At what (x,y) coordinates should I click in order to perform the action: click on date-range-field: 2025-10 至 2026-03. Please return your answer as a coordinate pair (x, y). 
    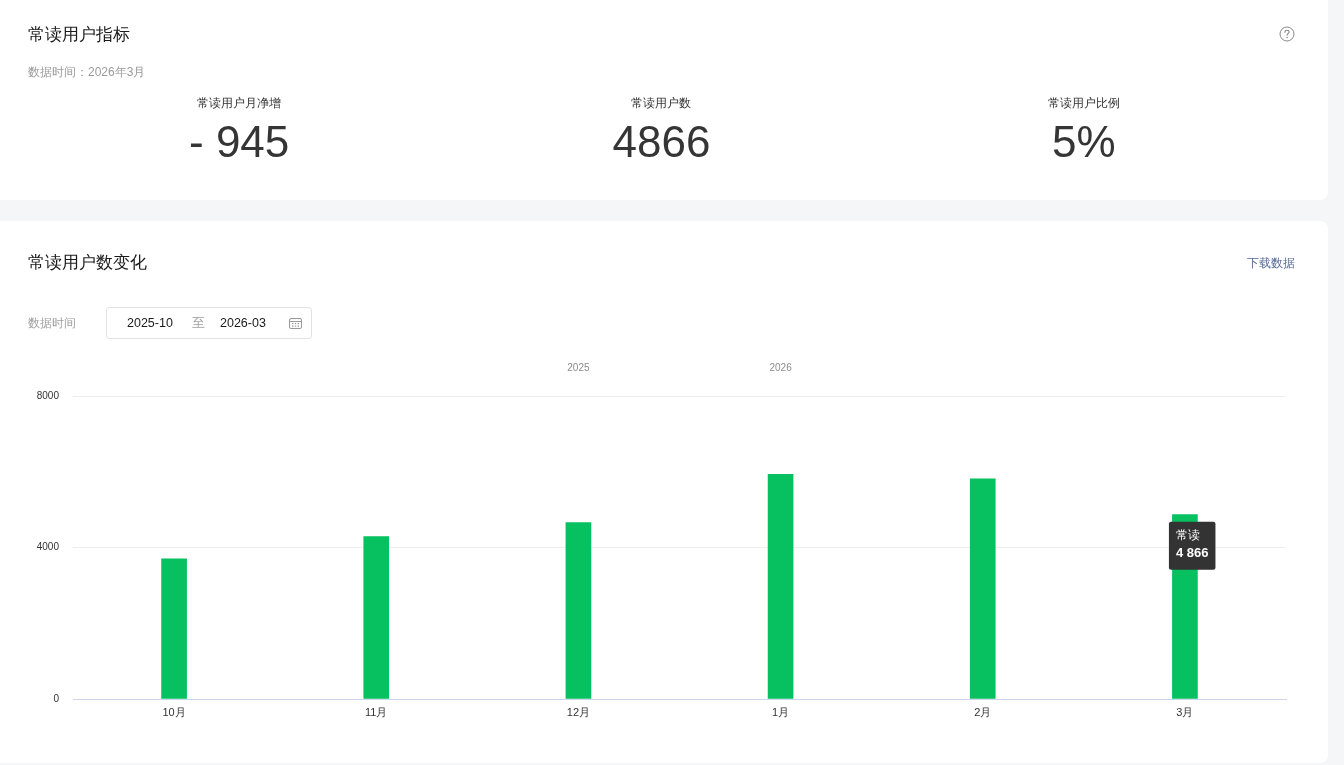
    Looking at the image, I should click on (209, 323).